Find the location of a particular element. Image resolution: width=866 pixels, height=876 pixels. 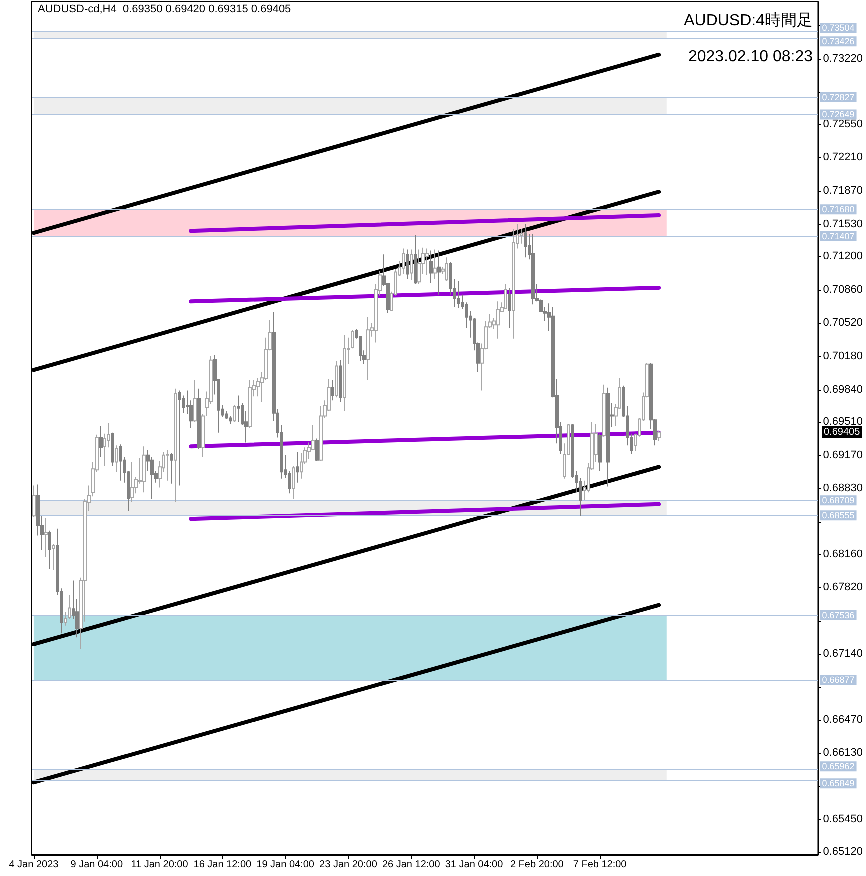

y-tick-label: 0.68830 is located at coordinates (843, 488).